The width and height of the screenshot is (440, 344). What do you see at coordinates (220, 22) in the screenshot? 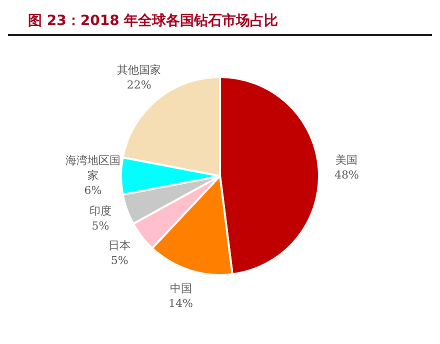
I see `chart-title: 图 23：2018 年全球各国钻石市场占比` at bounding box center [220, 22].